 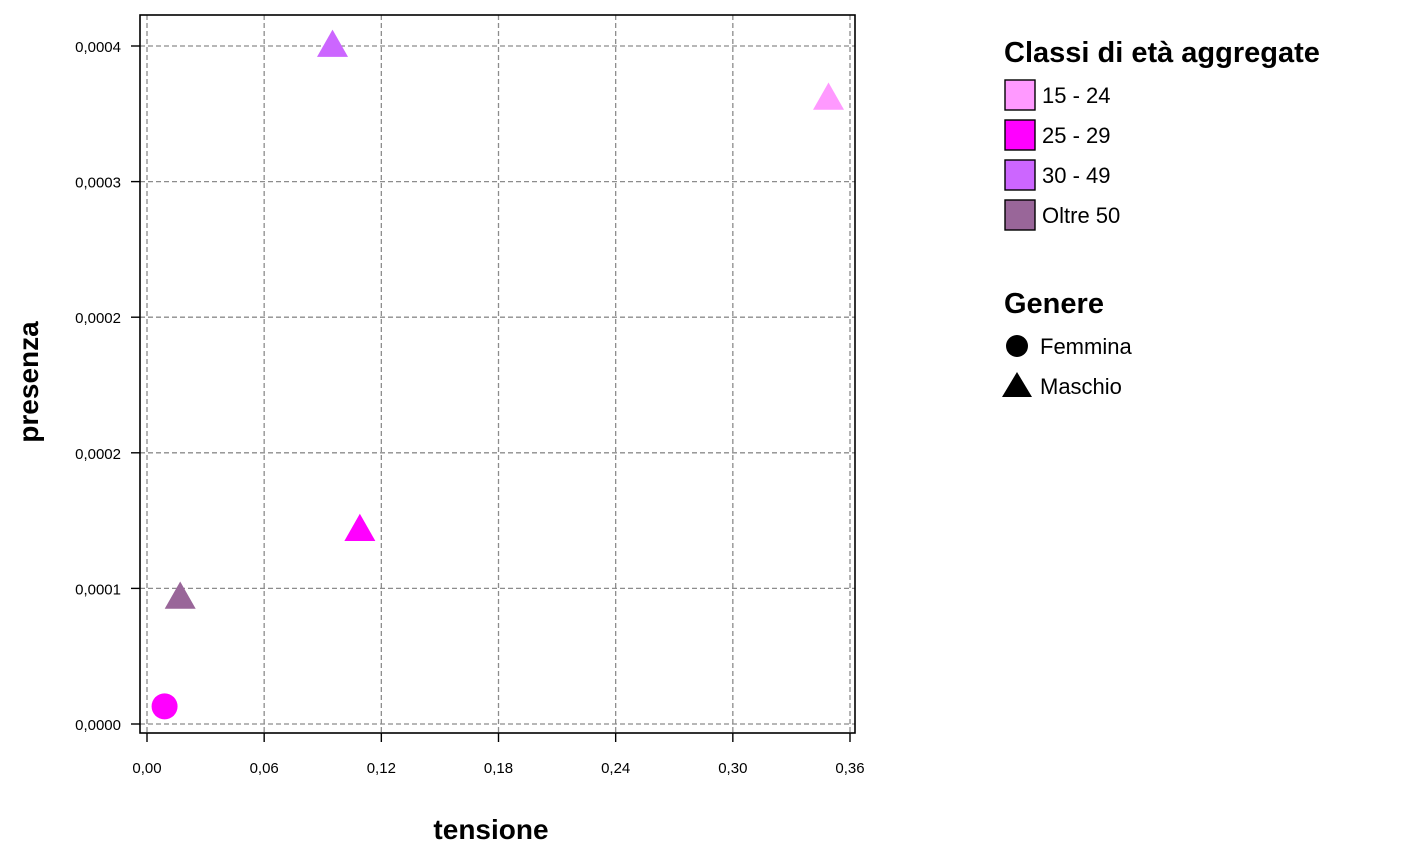 What do you see at coordinates (1086, 346) in the screenshot?
I see `shape-legend-label-0: Femmina` at bounding box center [1086, 346].